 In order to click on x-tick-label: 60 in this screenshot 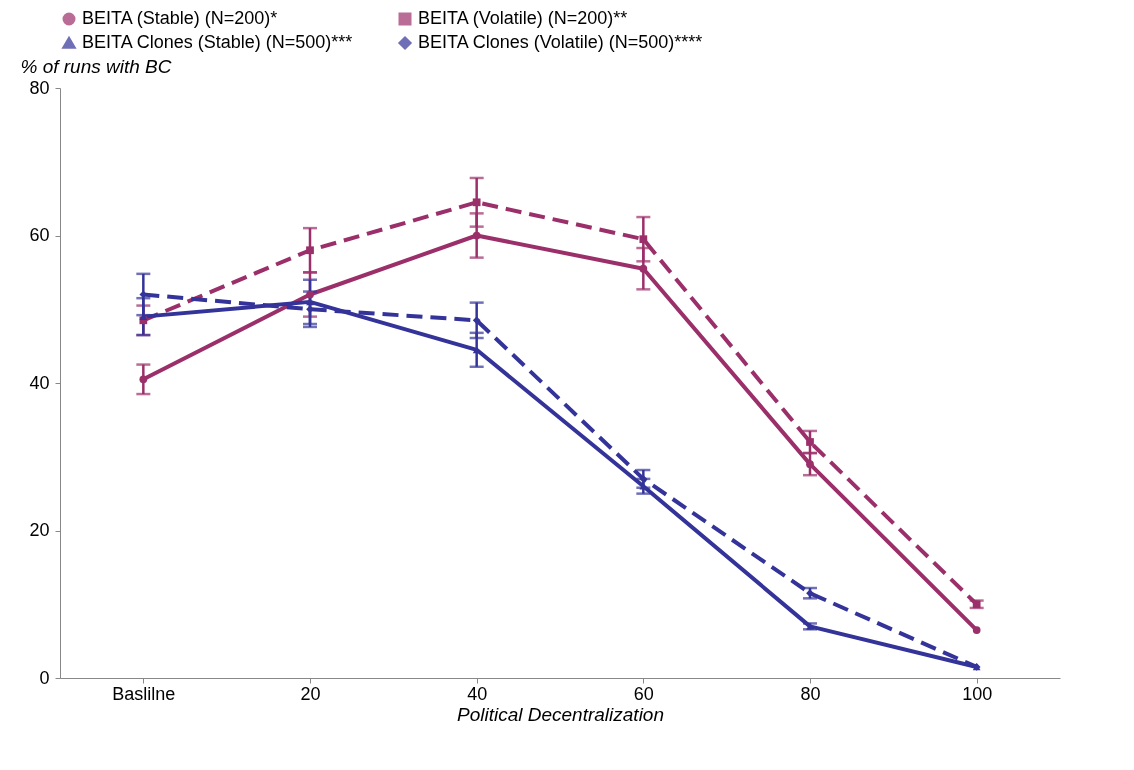, I will do `click(643, 693)`.